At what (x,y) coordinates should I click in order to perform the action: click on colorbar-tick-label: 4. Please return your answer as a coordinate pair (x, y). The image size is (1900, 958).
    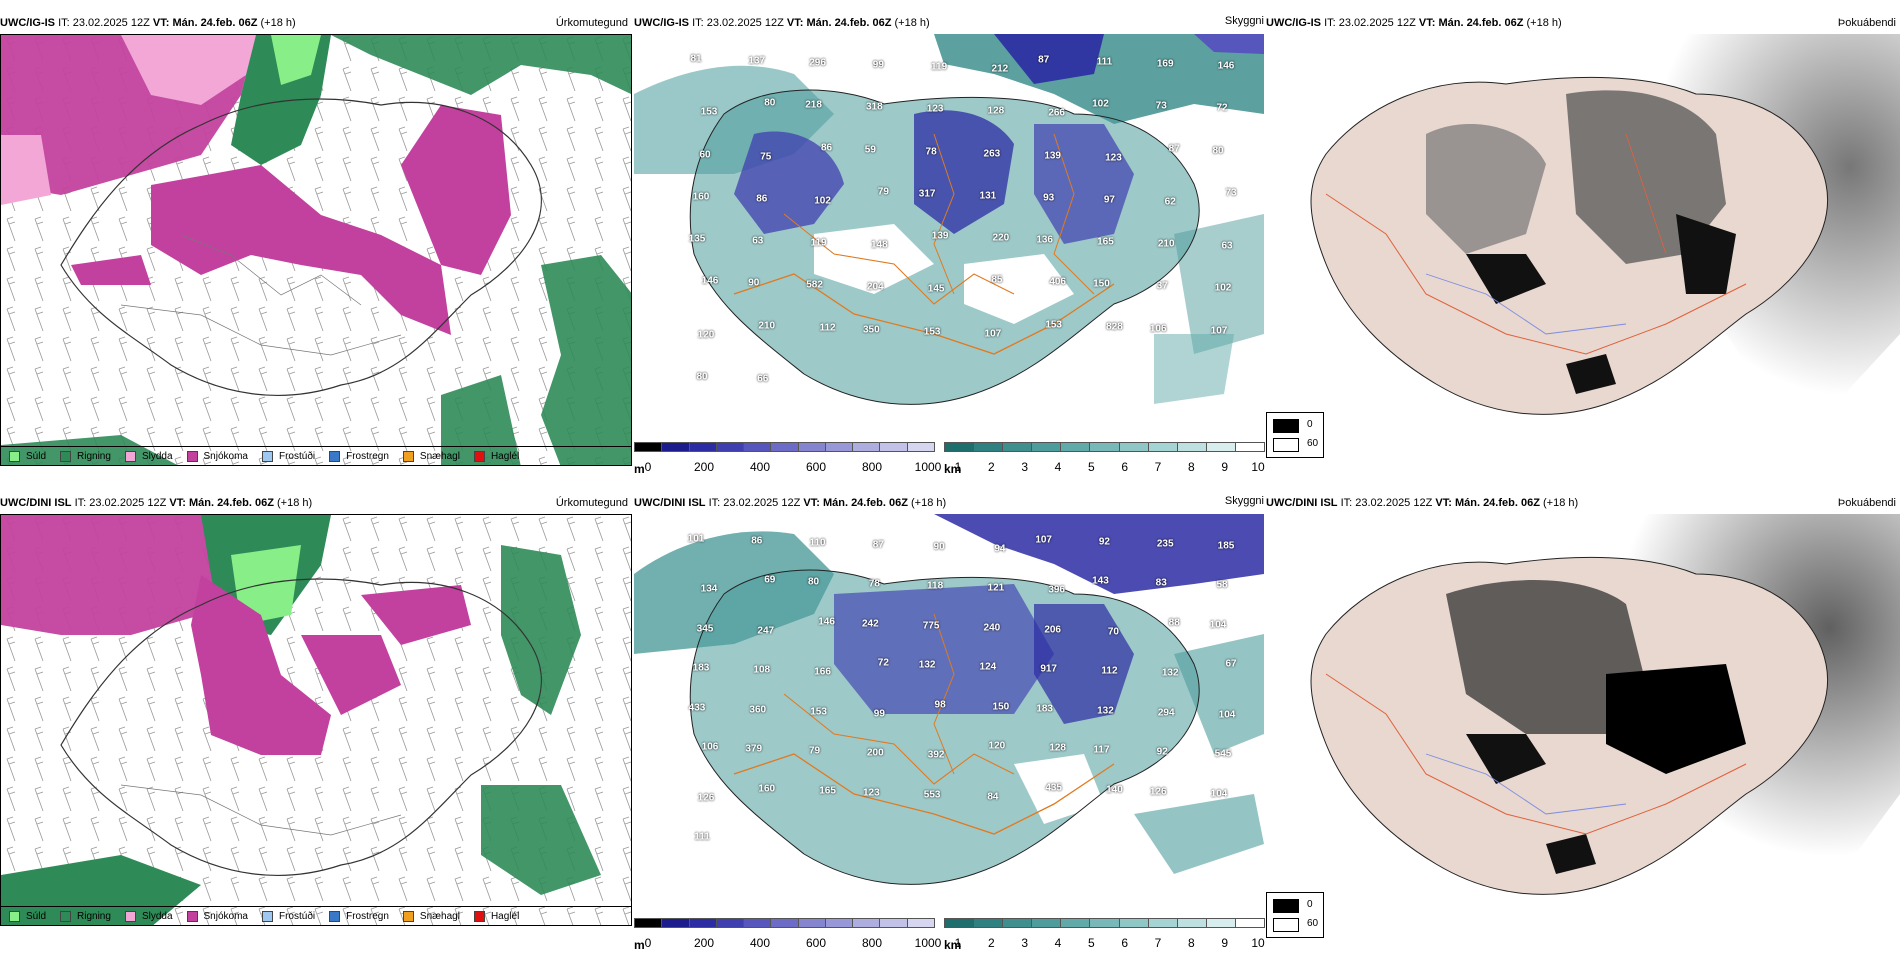
    Looking at the image, I should click on (1058, 943).